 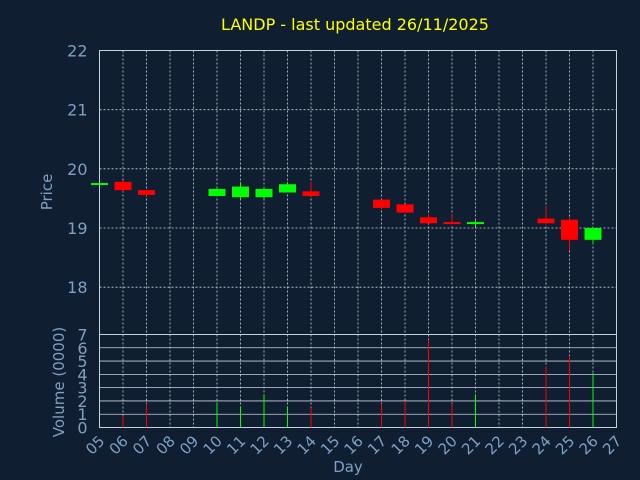 What do you see at coordinates (82, 388) in the screenshot?
I see `volume-tick-label: 3` at bounding box center [82, 388].